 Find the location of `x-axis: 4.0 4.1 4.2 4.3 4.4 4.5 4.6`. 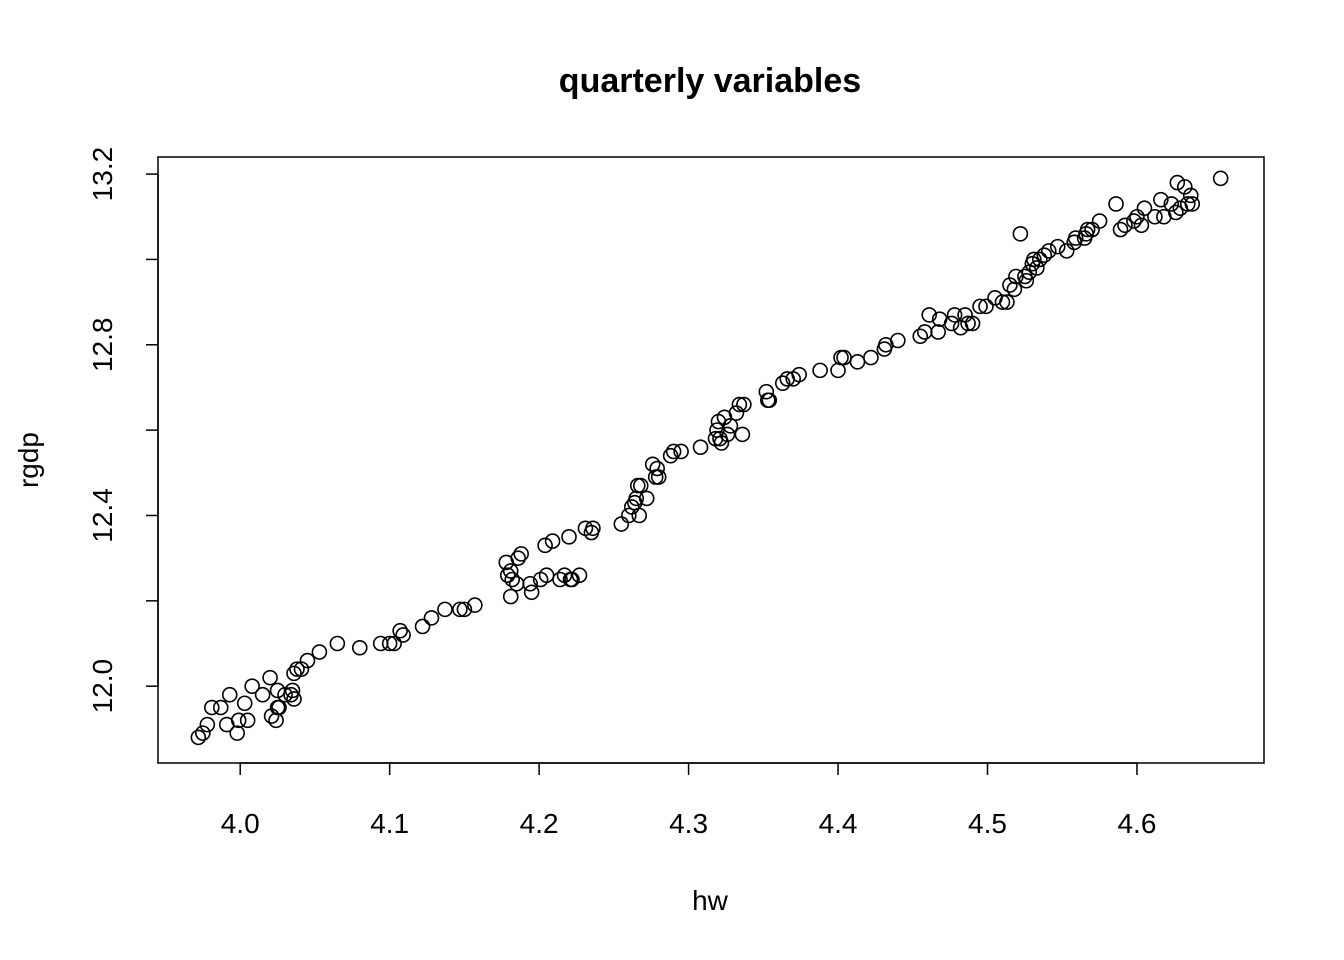

x-axis: 4.0 4.1 4.2 4.3 4.4 4.5 4.6 is located at coordinates (688, 800).